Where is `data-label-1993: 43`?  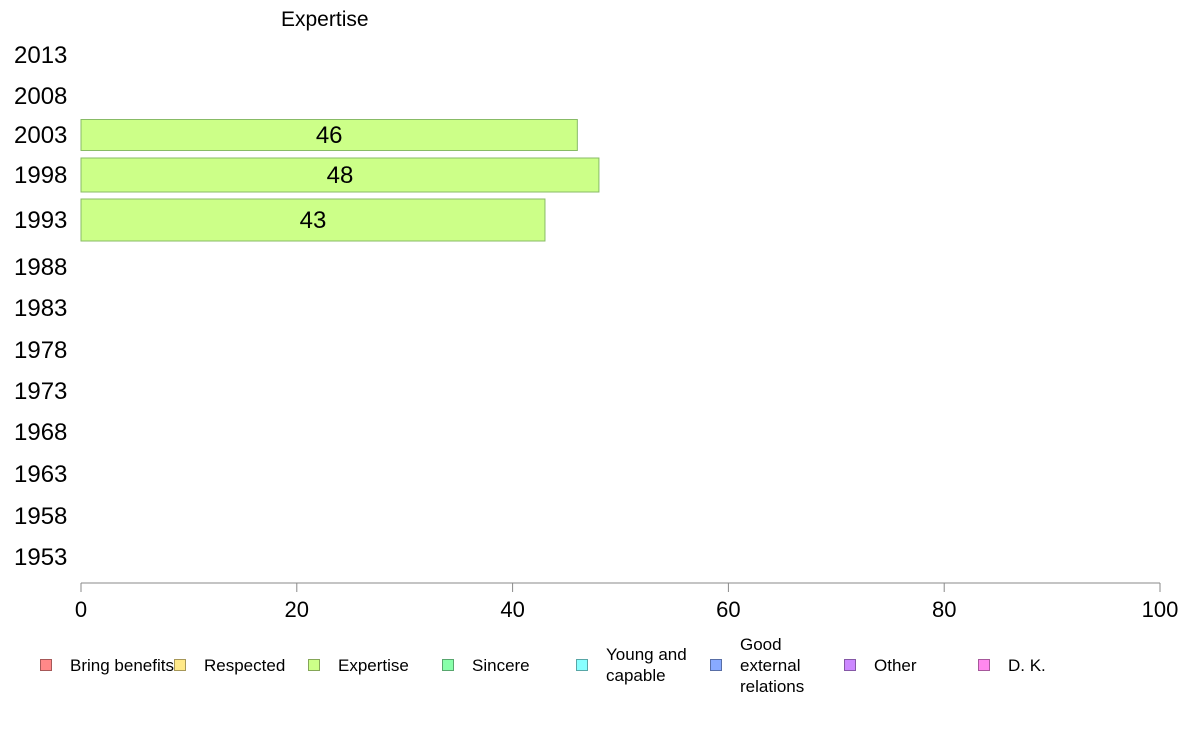 data-label-1993: 43 is located at coordinates (313, 220).